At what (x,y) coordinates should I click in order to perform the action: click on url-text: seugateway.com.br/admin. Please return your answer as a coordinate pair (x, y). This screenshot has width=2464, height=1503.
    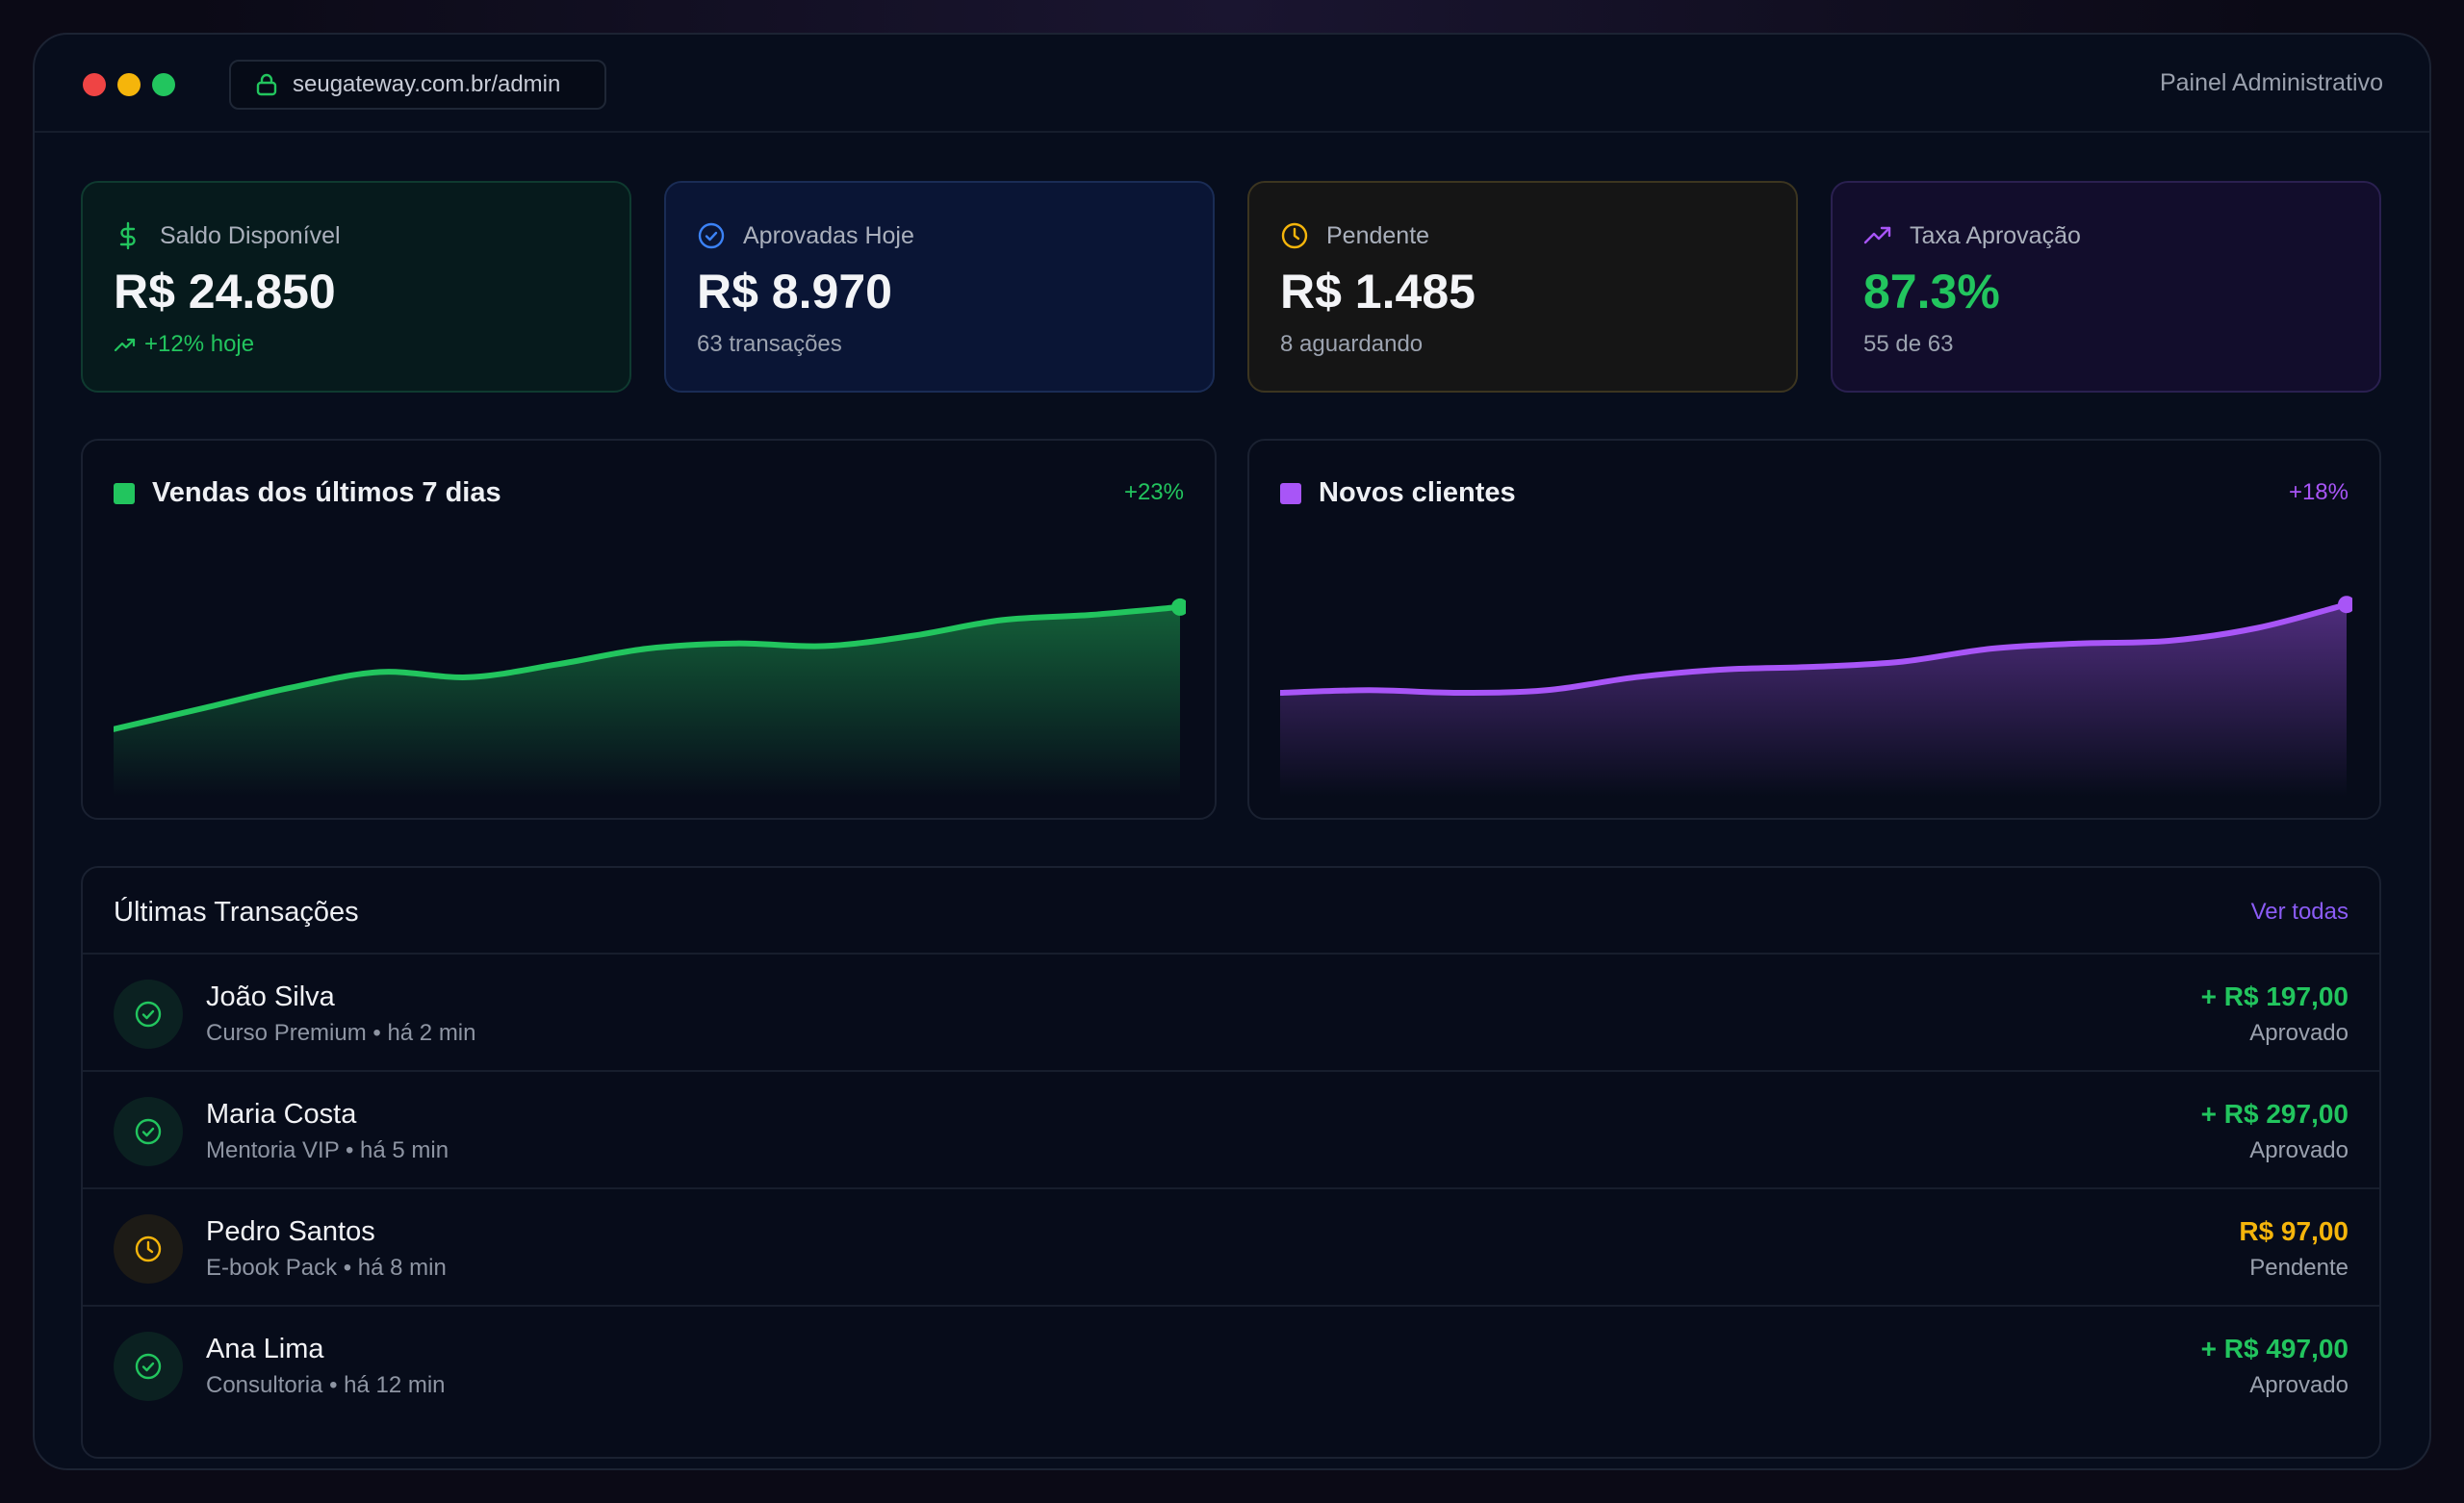
    Looking at the image, I should click on (427, 84).